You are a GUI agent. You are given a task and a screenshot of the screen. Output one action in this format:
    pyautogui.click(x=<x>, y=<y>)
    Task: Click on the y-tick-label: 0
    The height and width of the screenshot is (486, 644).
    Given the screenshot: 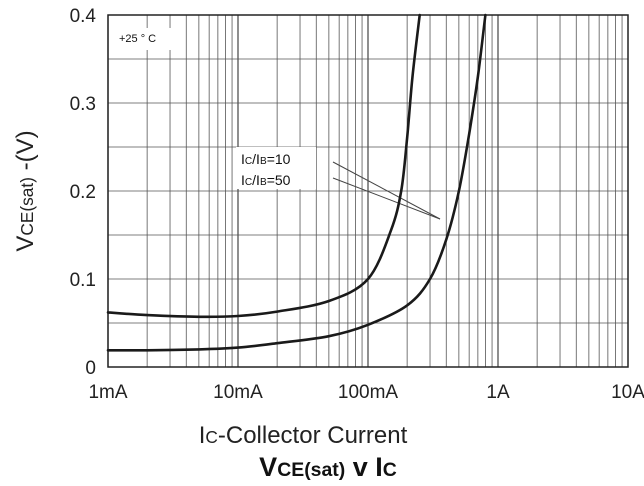 What is the action you would take?
    pyautogui.click(x=90, y=368)
    